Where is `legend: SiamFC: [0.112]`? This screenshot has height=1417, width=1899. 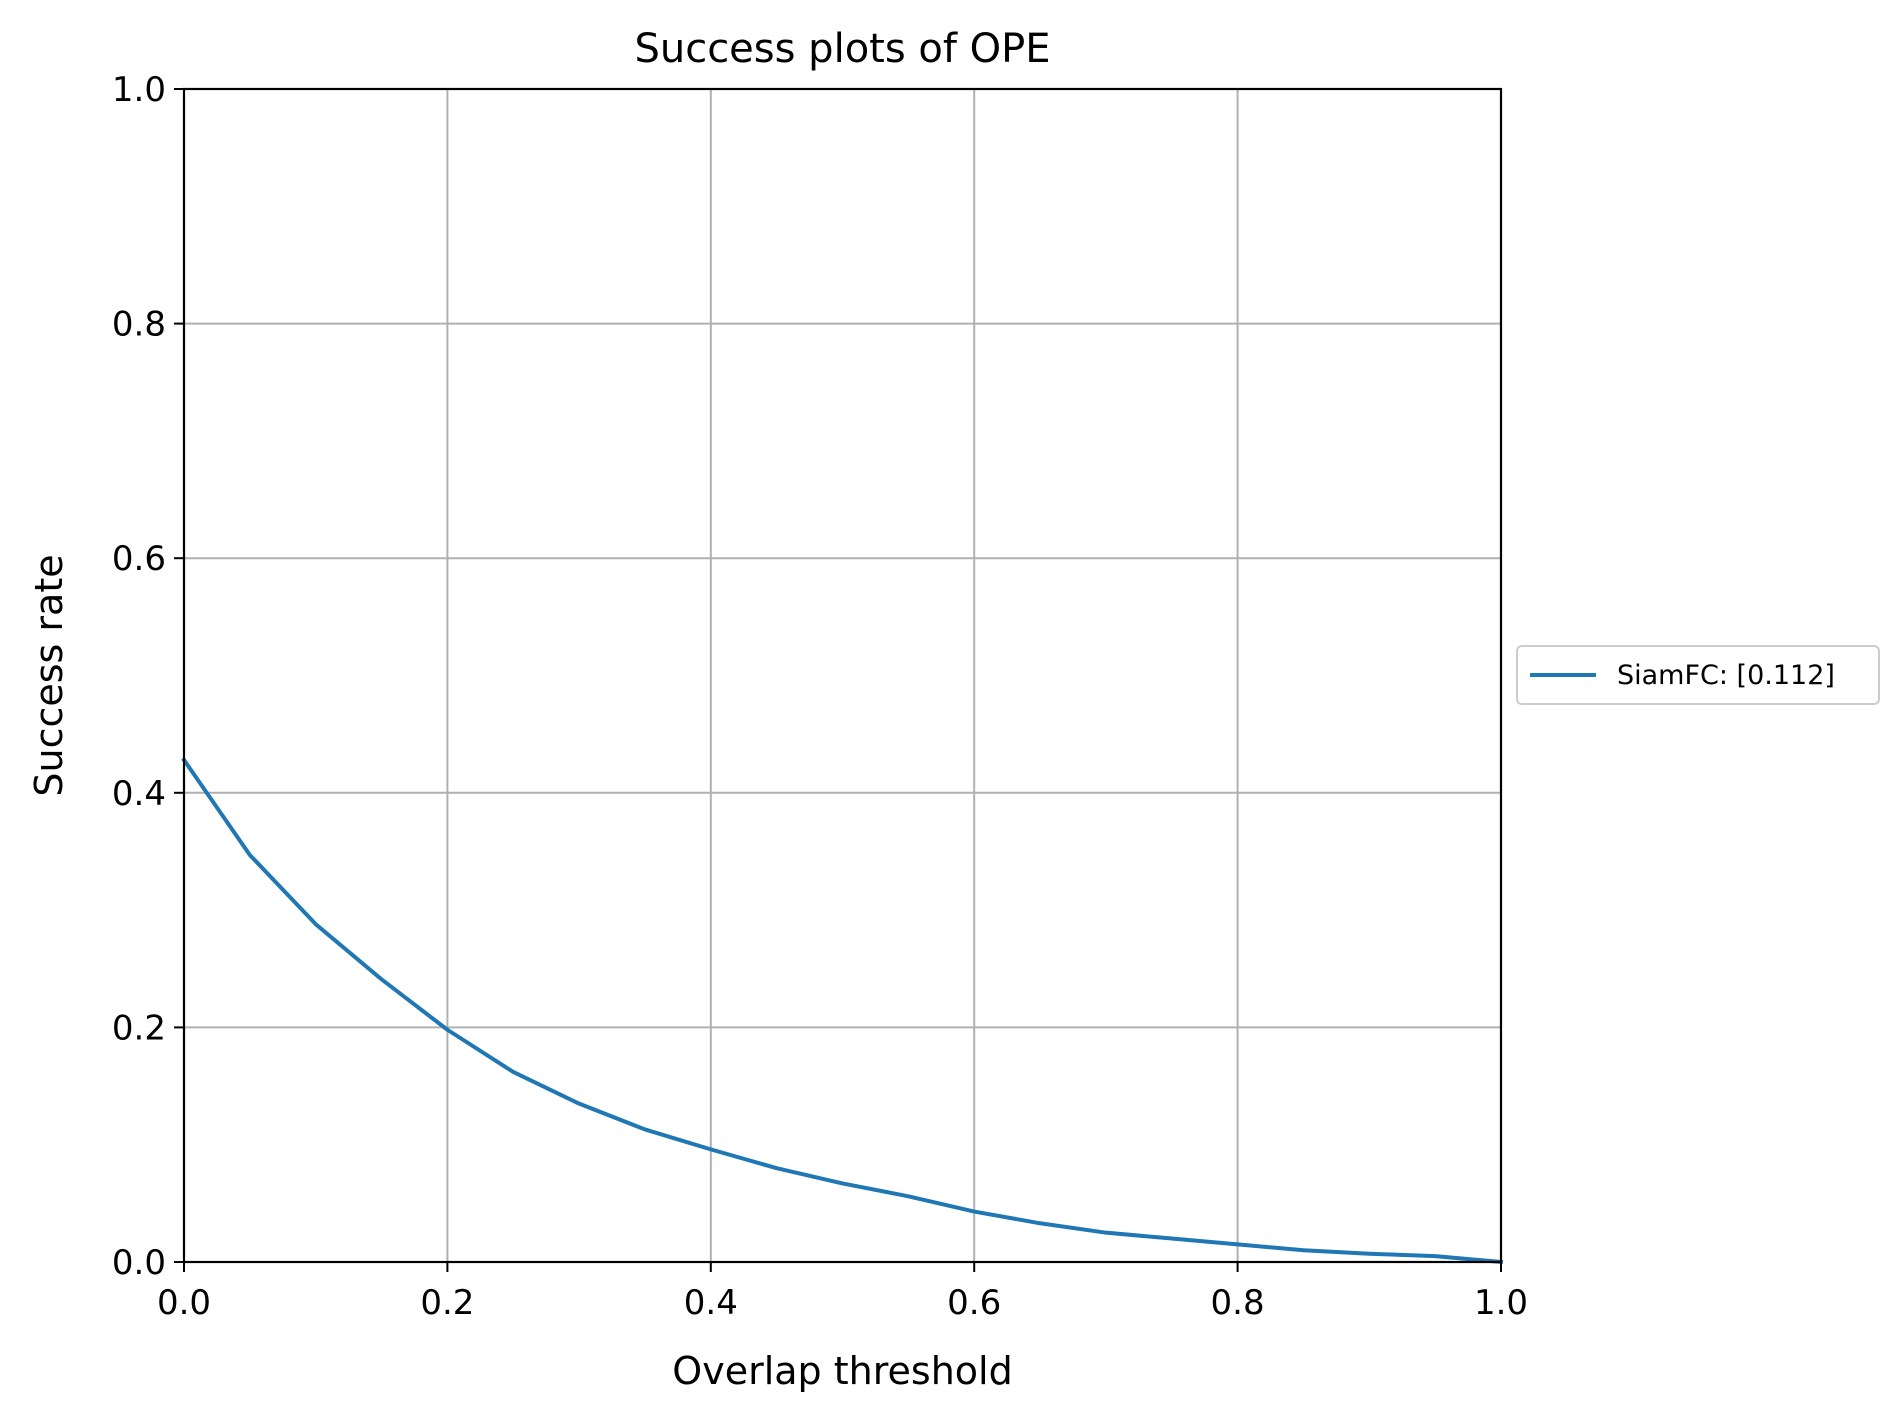
legend: SiamFC: [0.112] is located at coordinates (1698, 675).